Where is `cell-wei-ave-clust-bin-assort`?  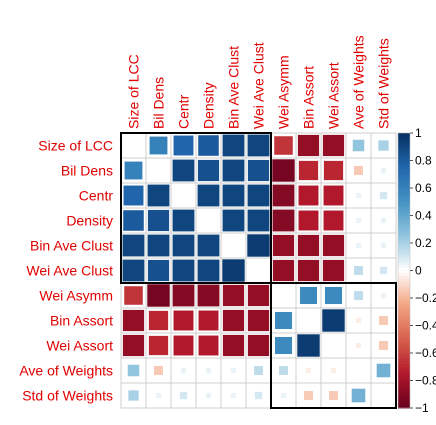 cell-wei-ave-clust-bin-assort is located at coordinates (308, 270).